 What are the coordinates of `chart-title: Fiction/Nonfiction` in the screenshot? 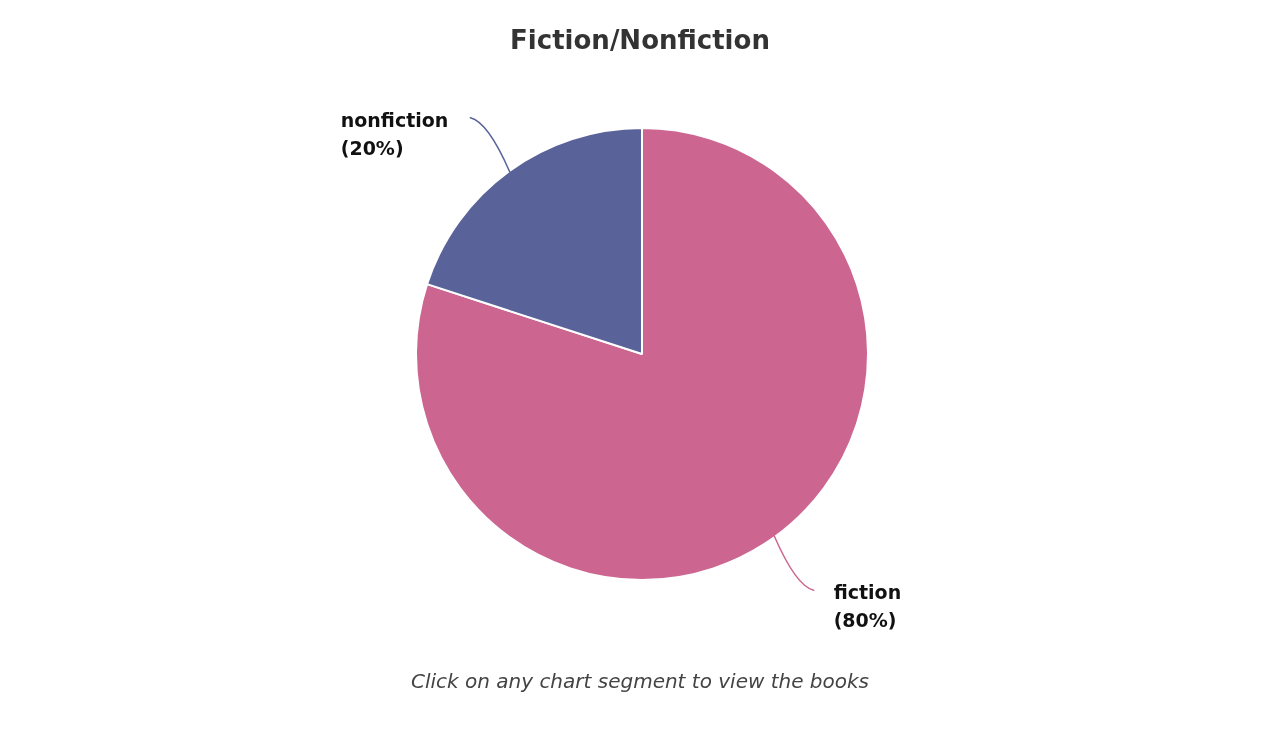 It's located at (640, 40).